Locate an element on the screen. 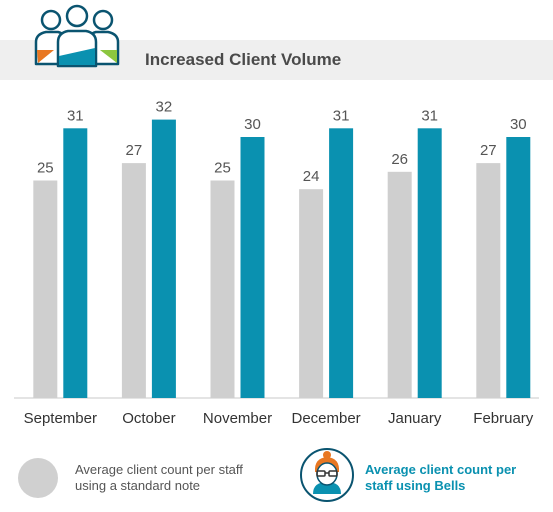 This screenshot has height=512, width=553. bar-standard-november is located at coordinates (222, 289).